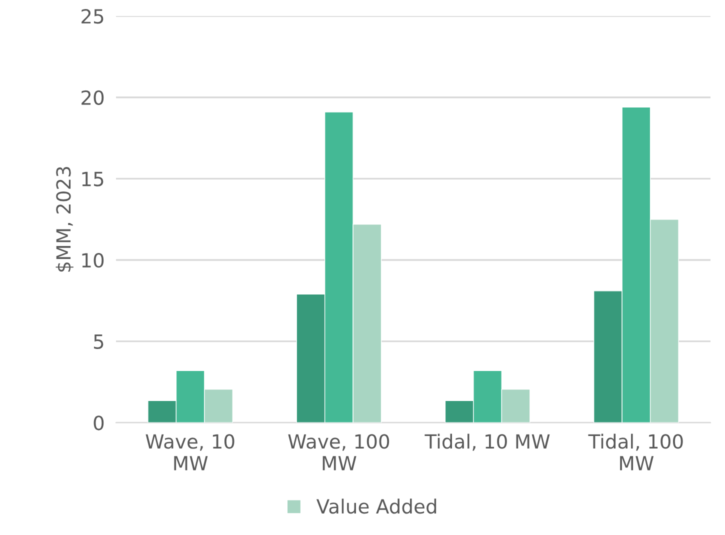  What do you see at coordinates (93, 98) in the screenshot?
I see `y-tick-label: 20` at bounding box center [93, 98].